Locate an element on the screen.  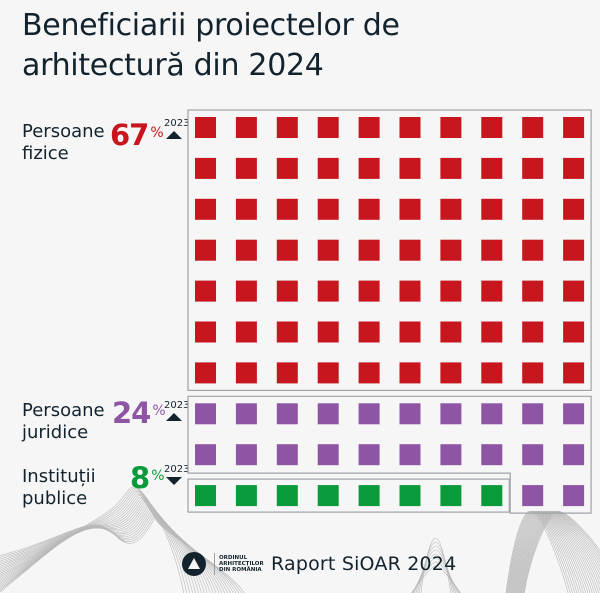
logo-text: Ordinul Arhitecților din România is located at coordinates (241, 564).